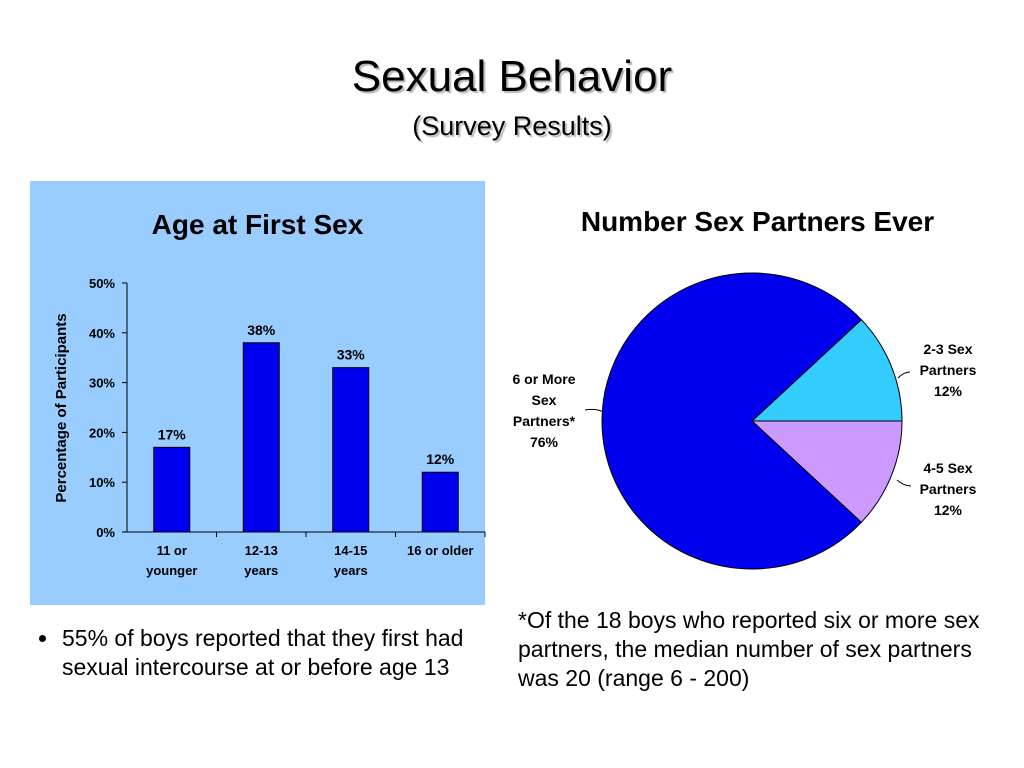 This screenshot has height=768, width=1024. What do you see at coordinates (757, 221) in the screenshot?
I see `pie-chart-title: Number Sex Partners Ever` at bounding box center [757, 221].